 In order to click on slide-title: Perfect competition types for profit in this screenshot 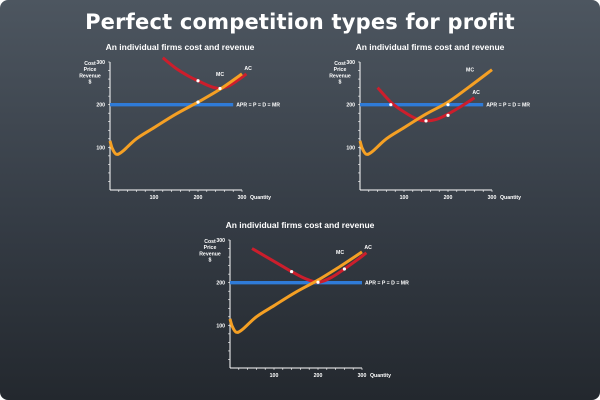, I will do `click(300, 22)`.